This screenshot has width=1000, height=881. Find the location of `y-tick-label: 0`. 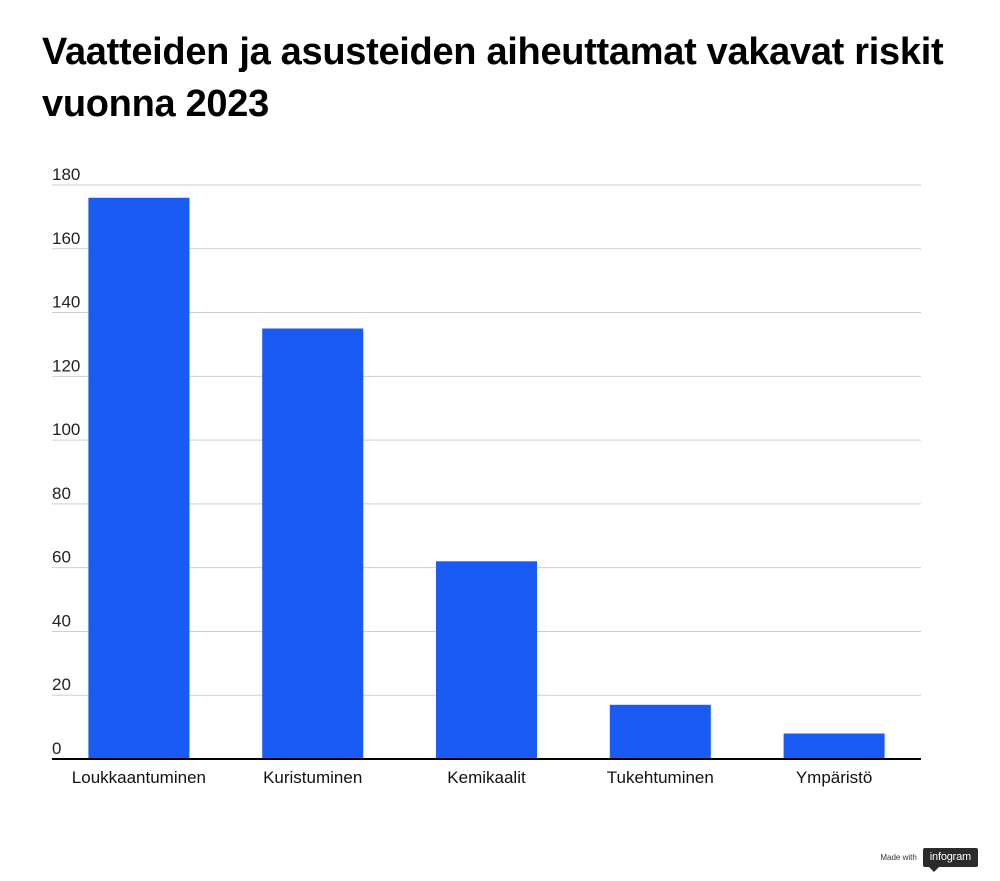

y-tick-label: 0 is located at coordinates (56, 748).